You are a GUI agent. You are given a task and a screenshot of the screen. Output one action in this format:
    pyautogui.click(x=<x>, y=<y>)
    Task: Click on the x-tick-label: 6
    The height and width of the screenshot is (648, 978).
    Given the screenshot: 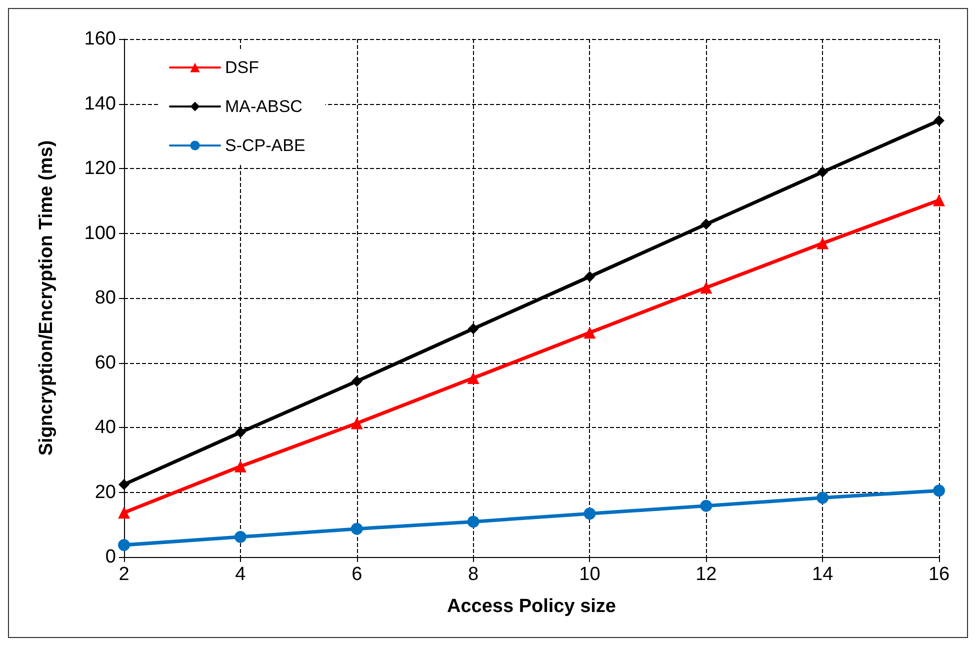 What is the action you would take?
    pyautogui.click(x=357, y=574)
    